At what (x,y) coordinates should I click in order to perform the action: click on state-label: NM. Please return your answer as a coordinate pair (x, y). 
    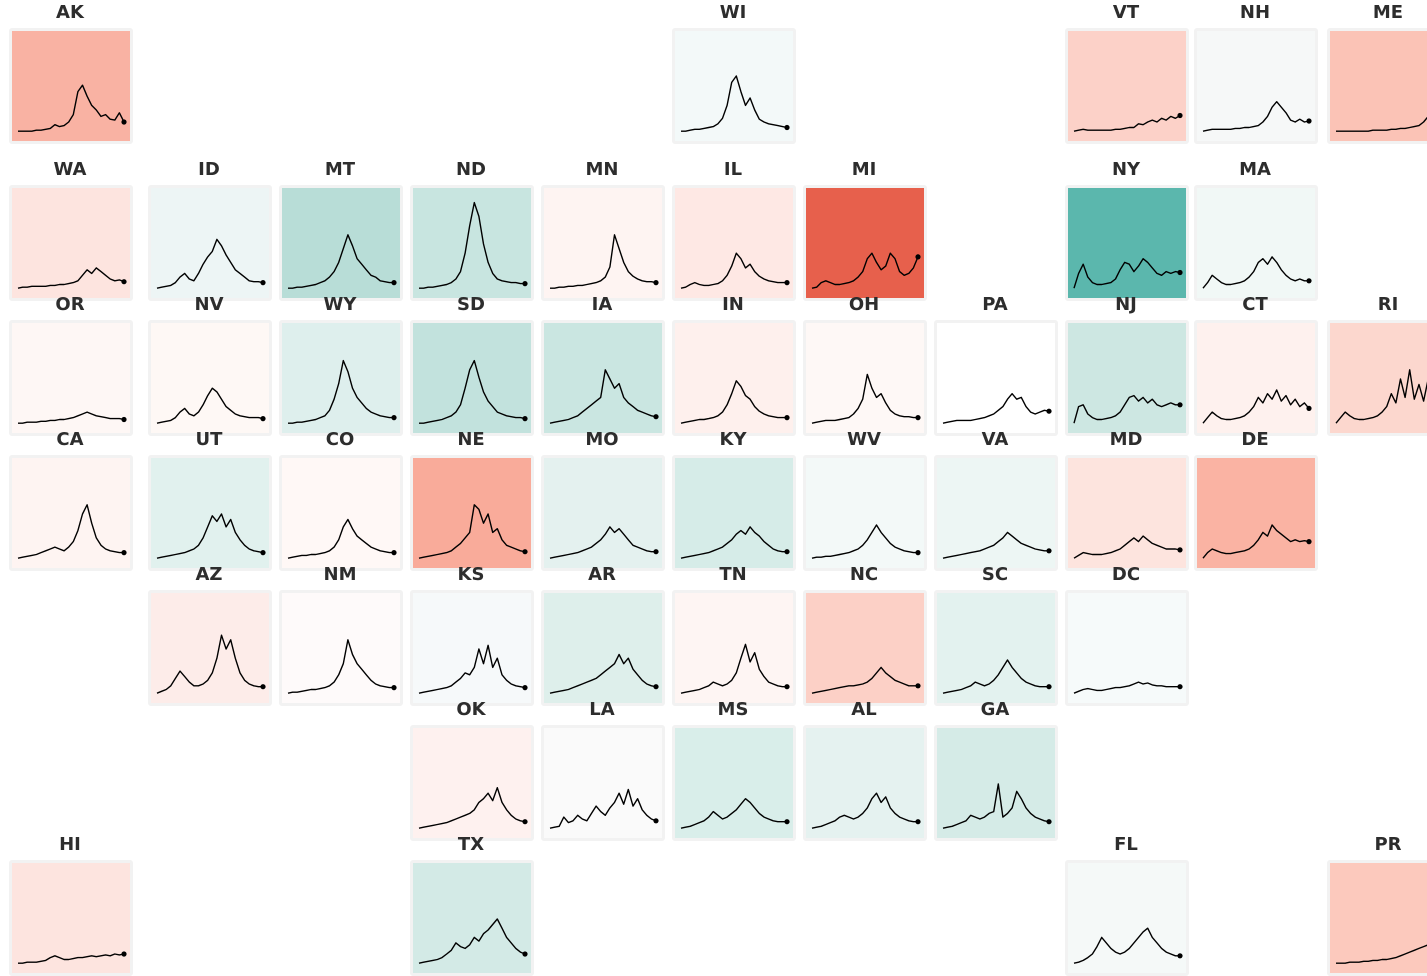
    Looking at the image, I should click on (340, 574).